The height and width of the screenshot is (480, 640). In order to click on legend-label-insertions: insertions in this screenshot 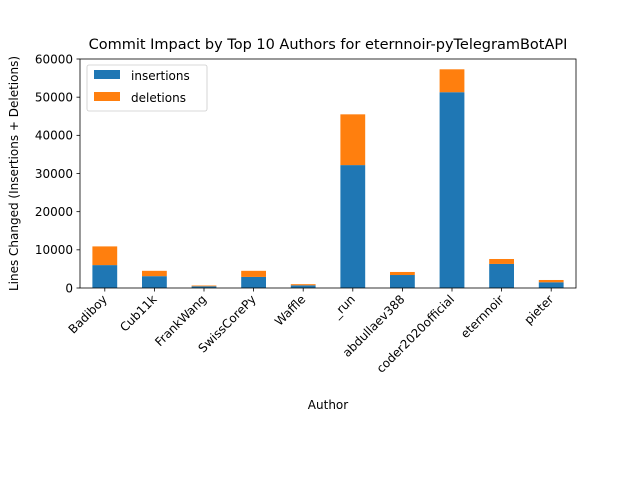, I will do `click(160, 76)`.